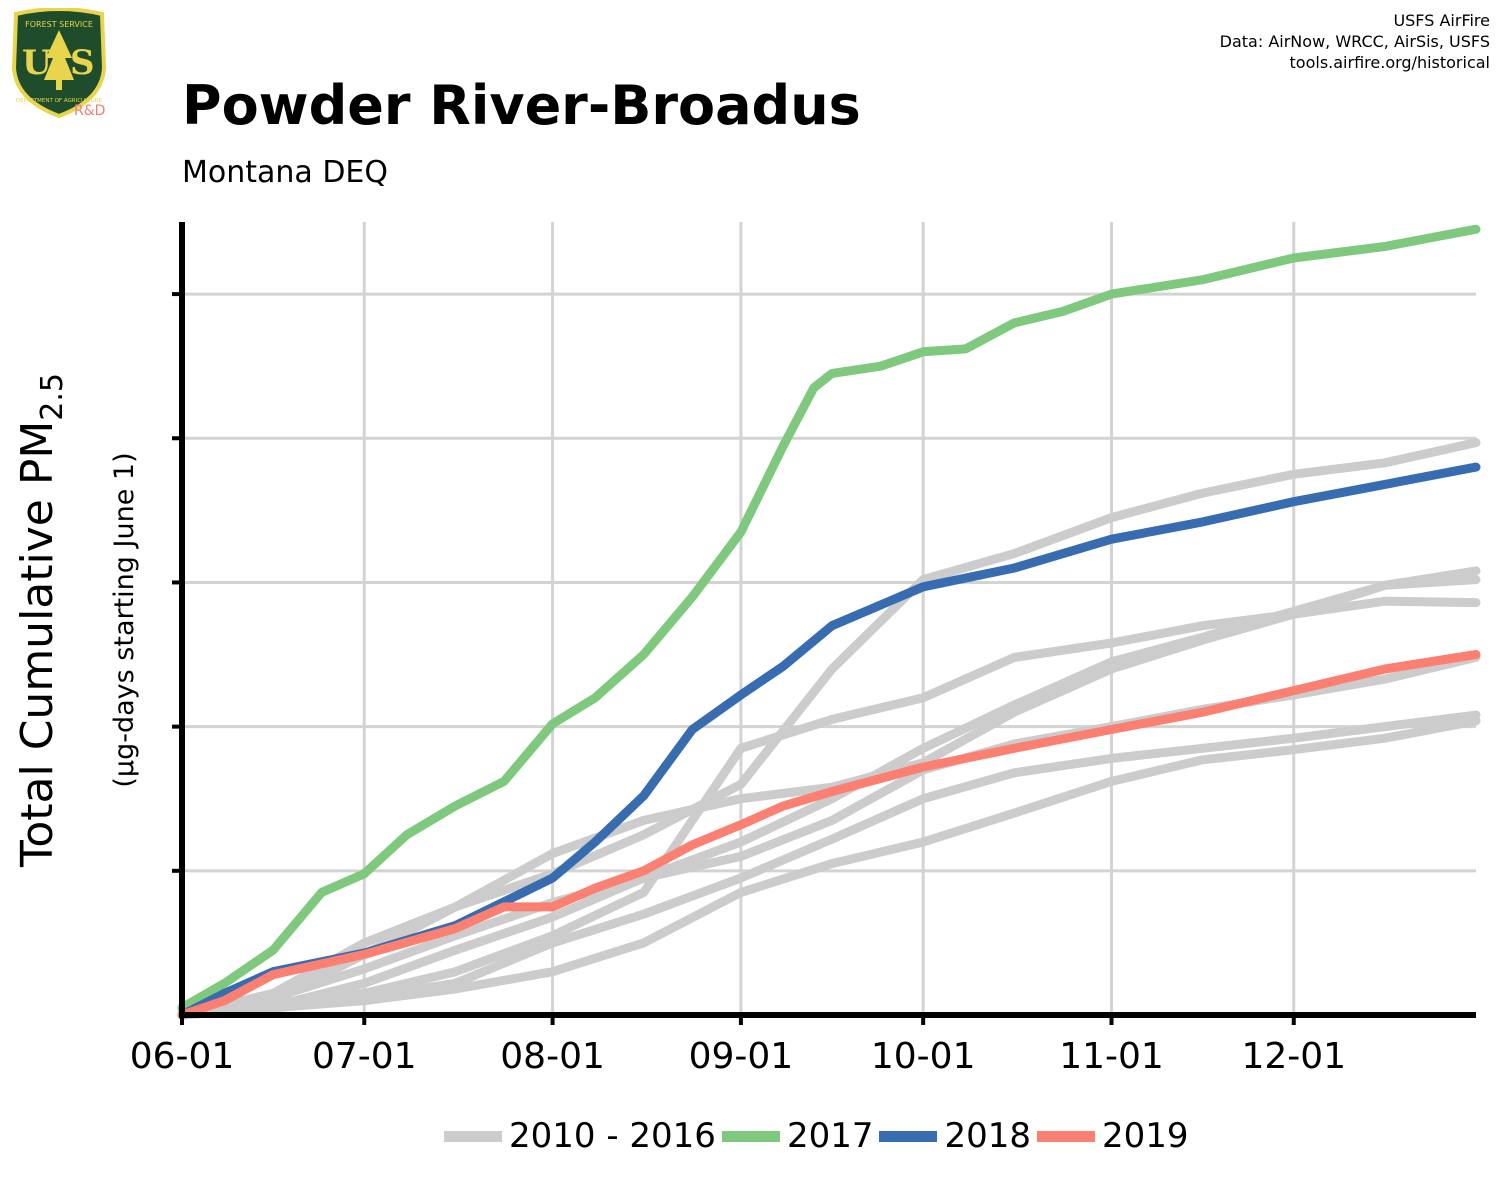 The height and width of the screenshot is (1200, 1500). I want to click on y-axis-title-main: Total Cumulative PM, so click(37, 644).